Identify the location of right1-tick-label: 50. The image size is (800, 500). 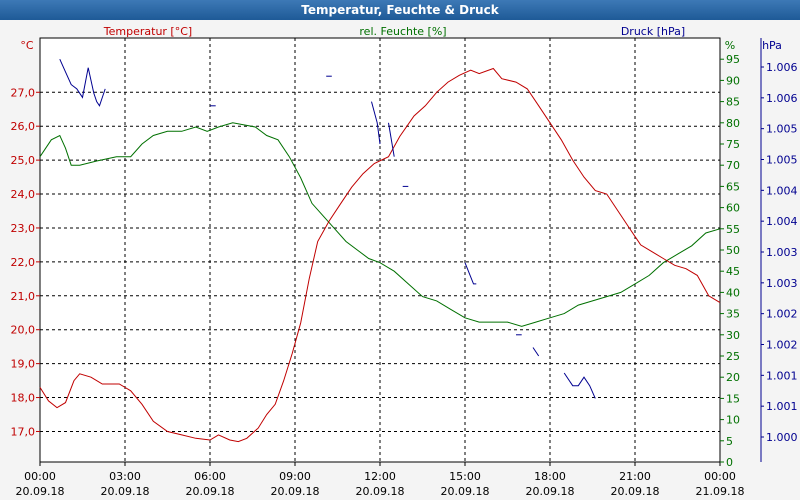
(733, 250).